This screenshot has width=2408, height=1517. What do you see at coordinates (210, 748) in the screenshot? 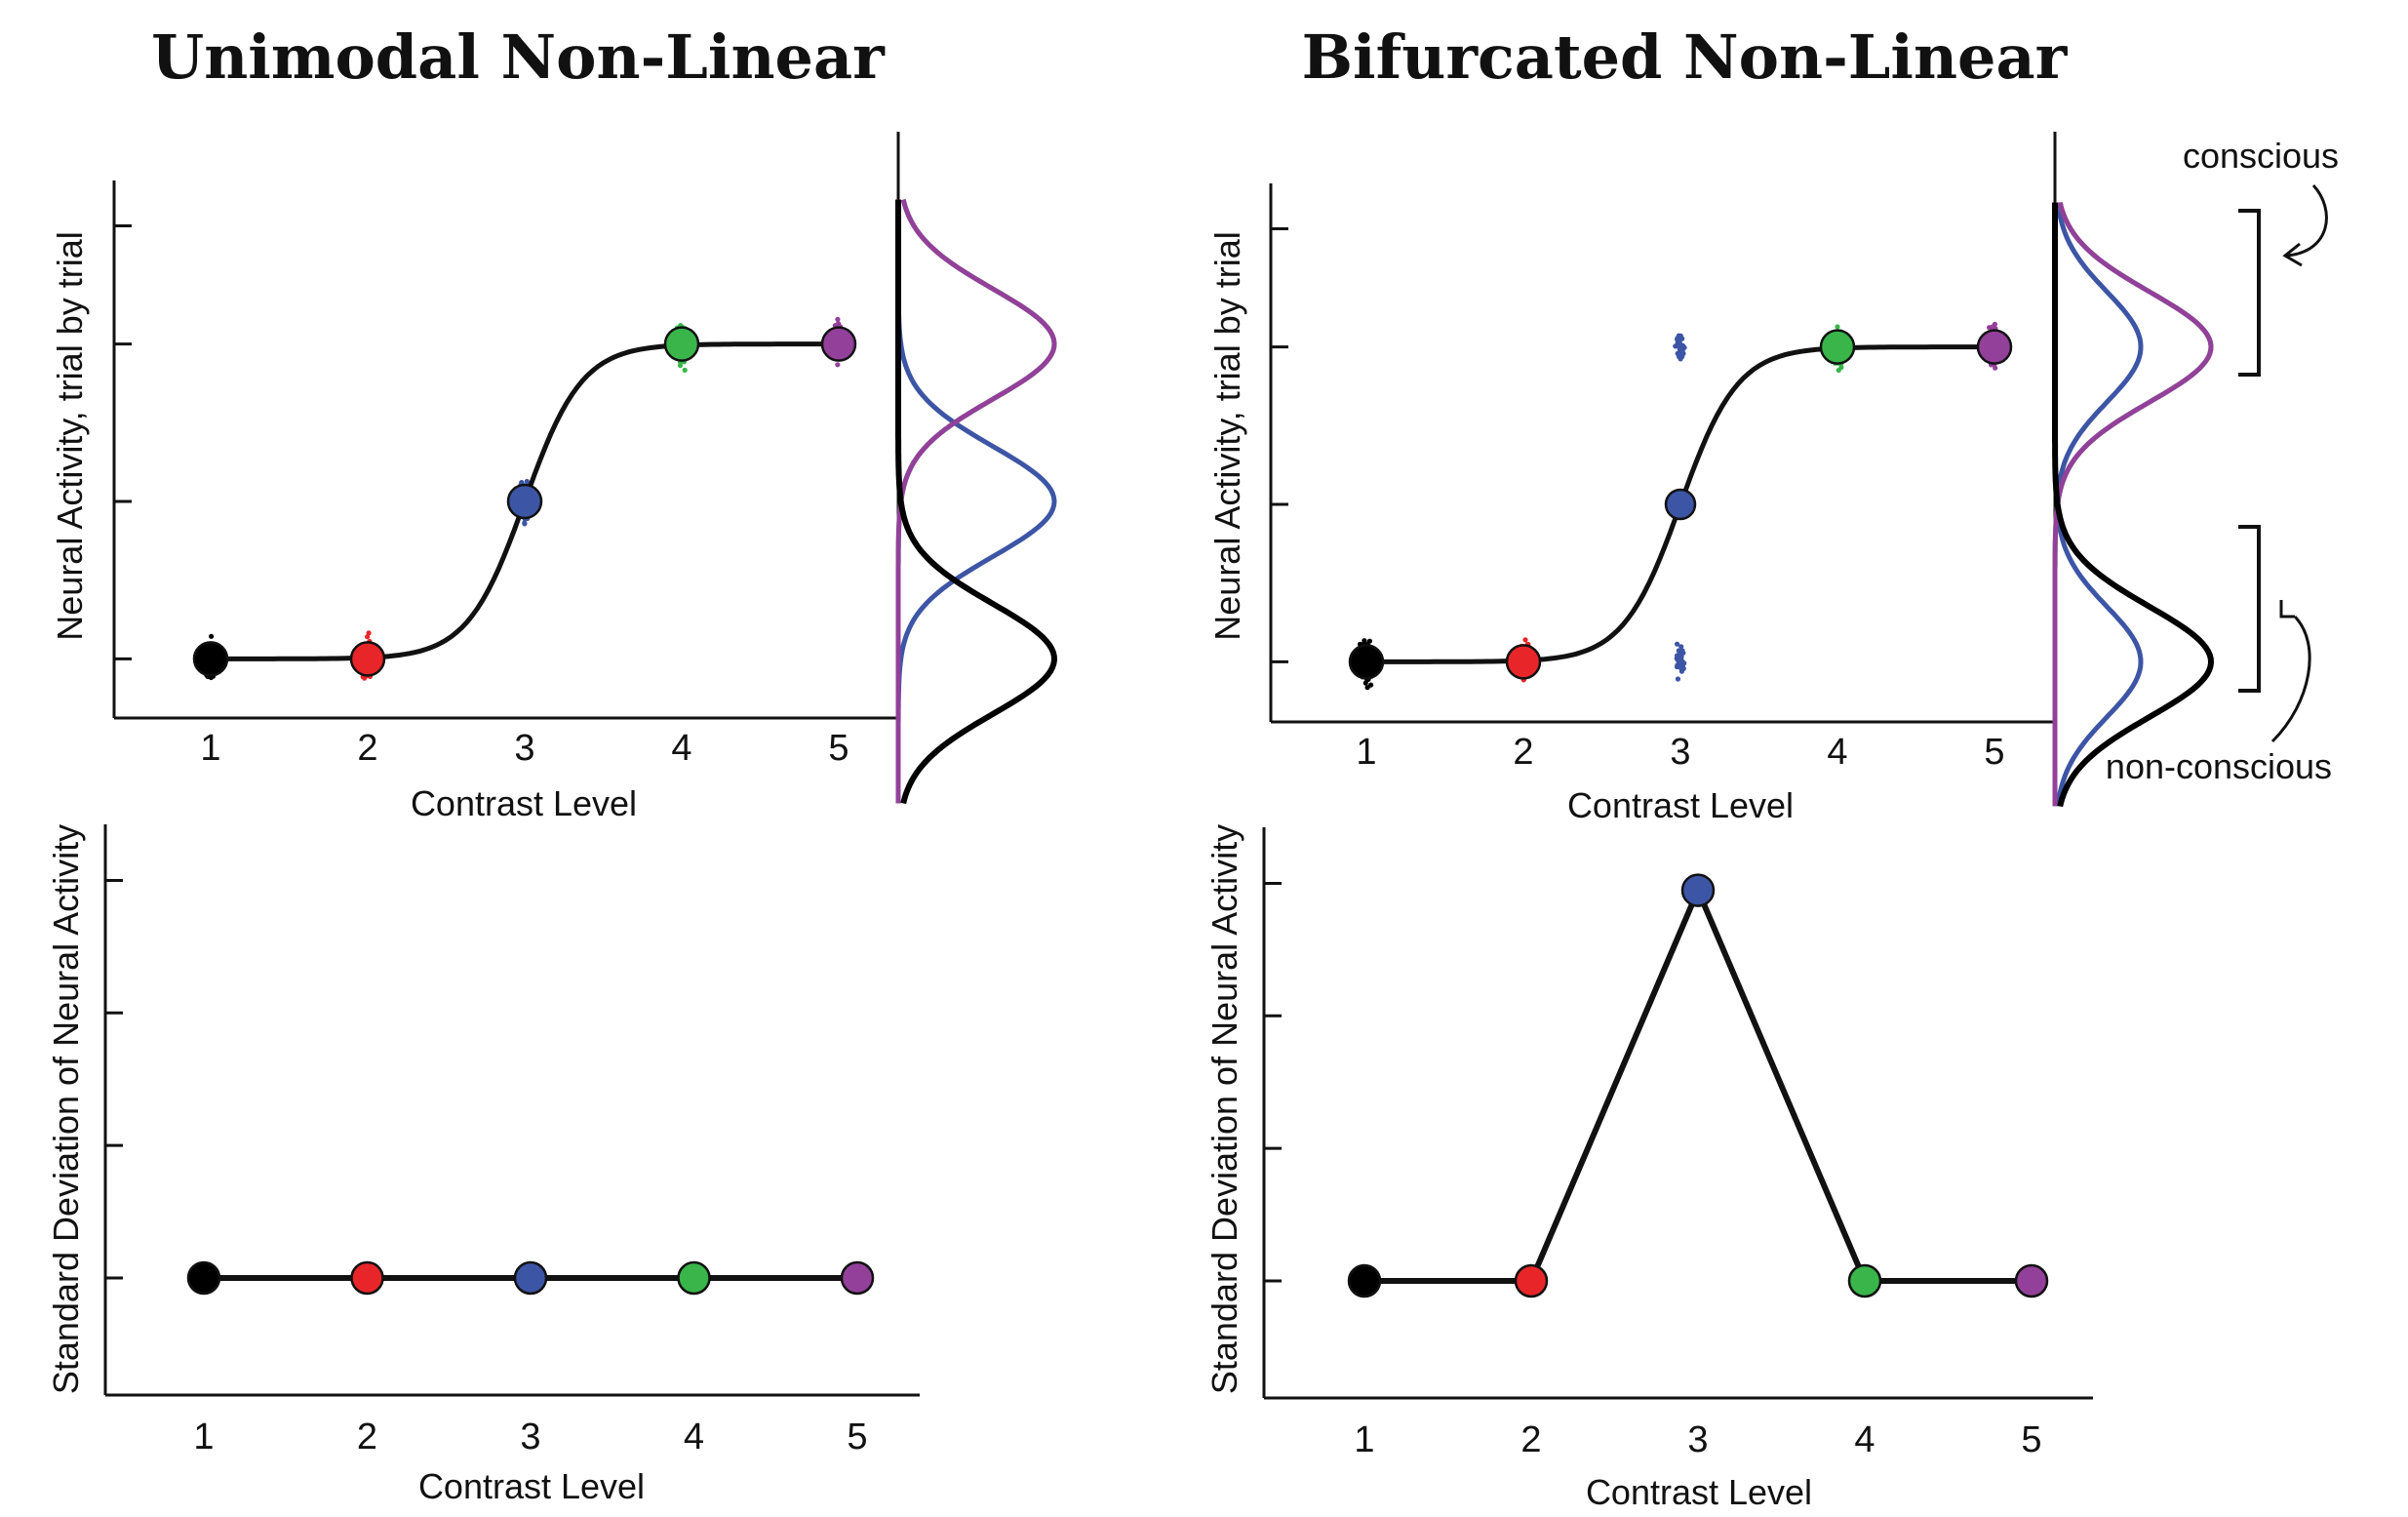
I see `unimodal-top-x-tick-label-1: 1` at bounding box center [210, 748].